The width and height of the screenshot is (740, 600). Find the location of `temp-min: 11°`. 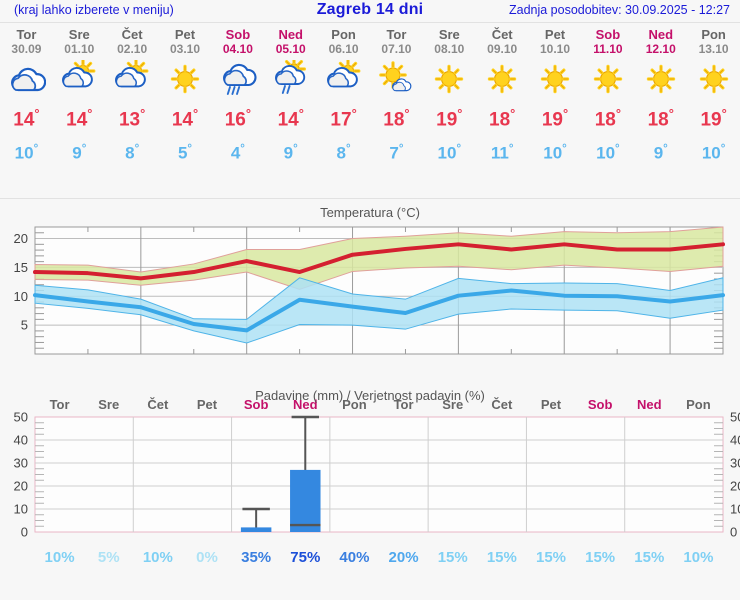

temp-min: 11° is located at coordinates (502, 153).